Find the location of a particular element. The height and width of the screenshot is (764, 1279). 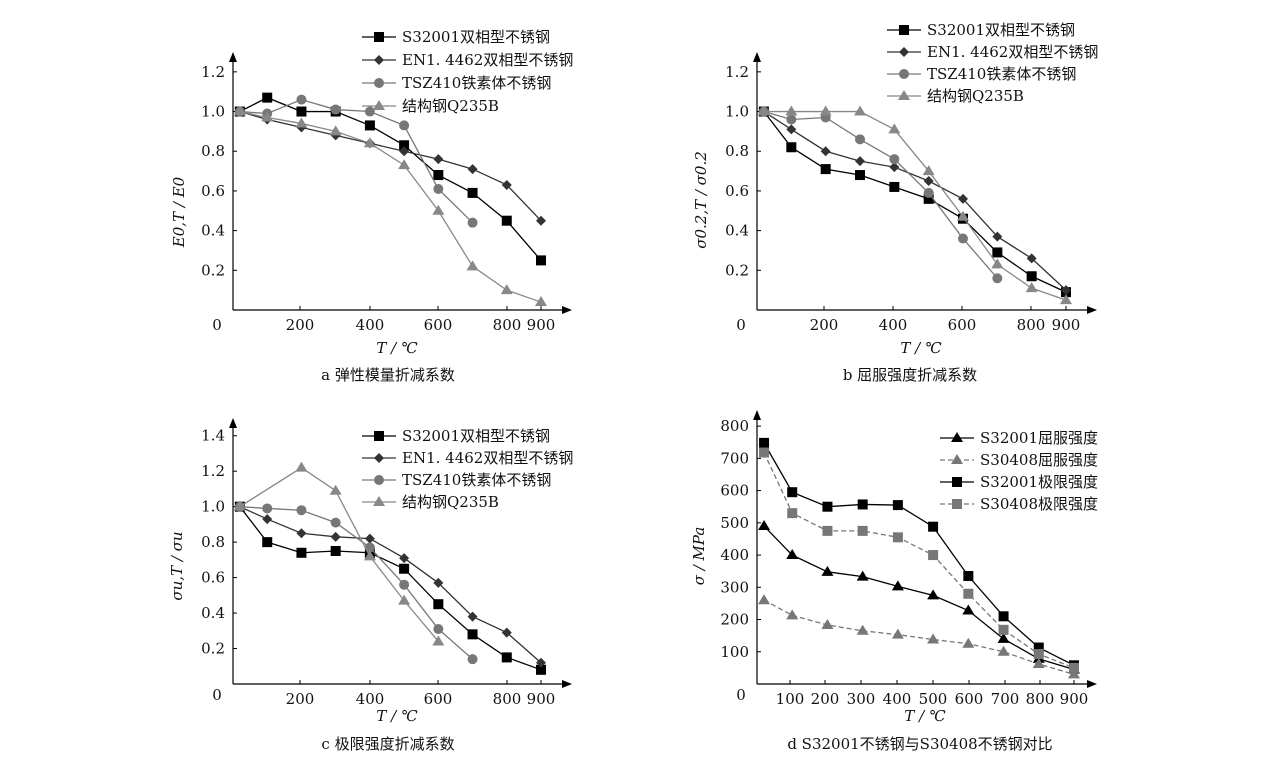

legend-label: S30408极限强度 is located at coordinates (1039, 504).